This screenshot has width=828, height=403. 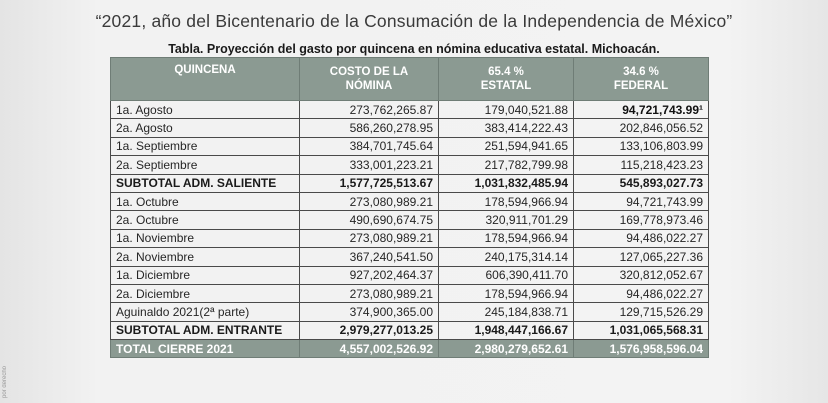 What do you see at coordinates (205, 312) in the screenshot?
I see `cell-quincena: Aguinaldo 2021(2ª parte)` at bounding box center [205, 312].